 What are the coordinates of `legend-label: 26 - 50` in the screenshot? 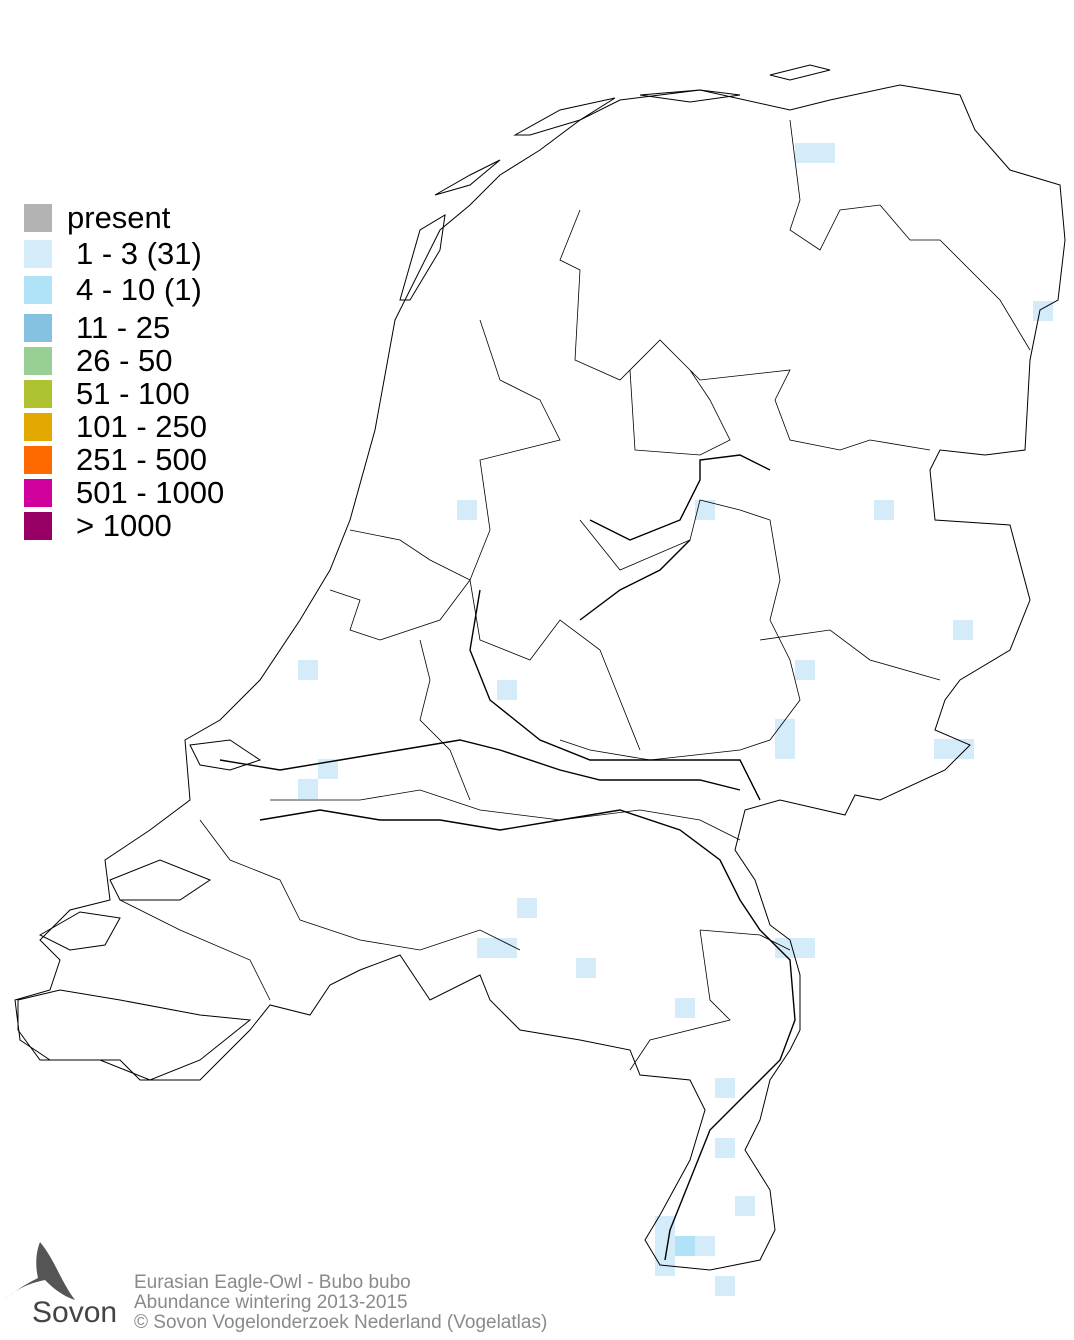 It's located at (124, 360).